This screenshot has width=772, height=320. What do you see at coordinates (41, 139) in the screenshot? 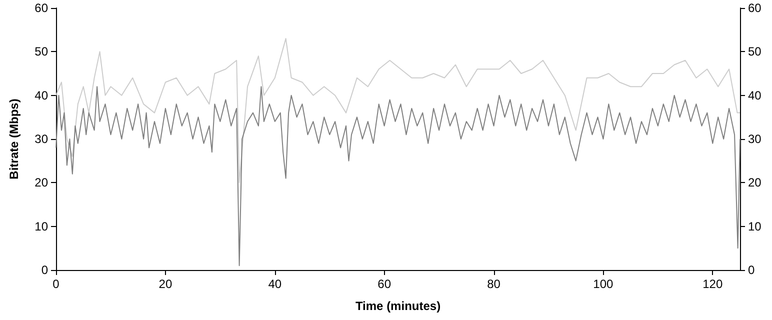
I see `y-tick-label: 30` at bounding box center [41, 139].